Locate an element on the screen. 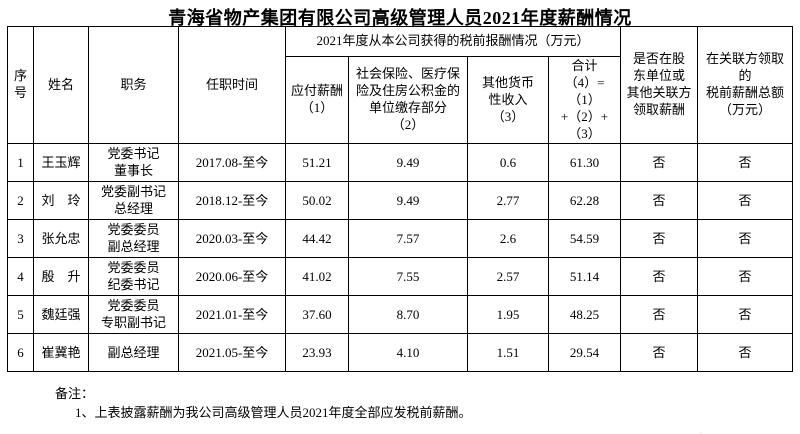 This screenshot has height=434, width=800. cell-total: 61.30 is located at coordinates (584, 163).